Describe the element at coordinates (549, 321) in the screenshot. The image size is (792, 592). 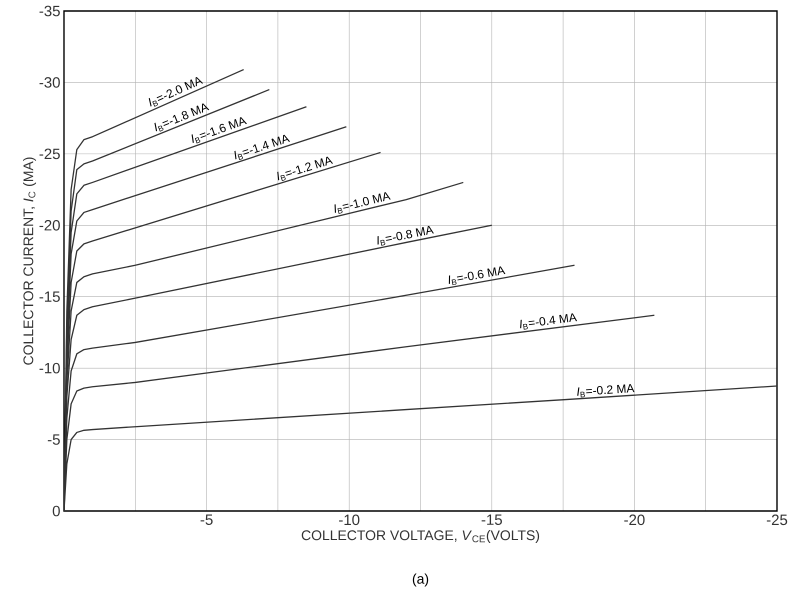
I see `annotation: I$_{B}$=-0.4 MA` at that location.